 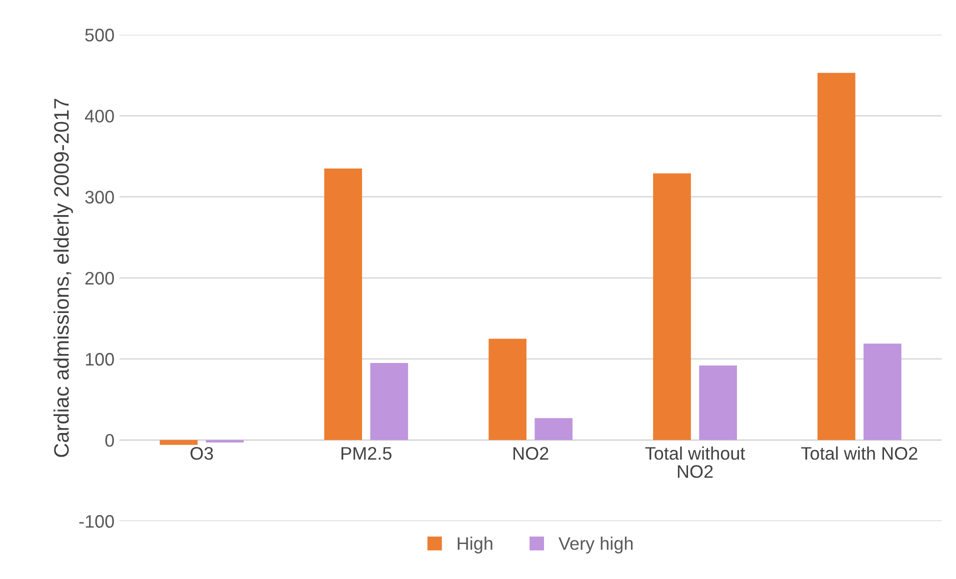 What do you see at coordinates (695, 462) in the screenshot?
I see `x-tick-label: Total without NO2` at bounding box center [695, 462].